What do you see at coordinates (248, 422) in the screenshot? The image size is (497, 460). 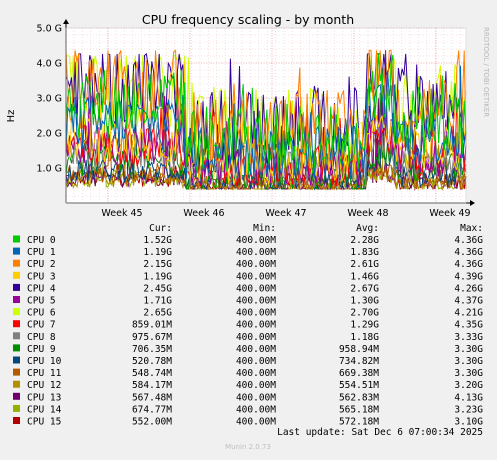 I see `legend-row: CPU 15 552.00M 400.00M 572.18M 3.10G` at bounding box center [248, 422].